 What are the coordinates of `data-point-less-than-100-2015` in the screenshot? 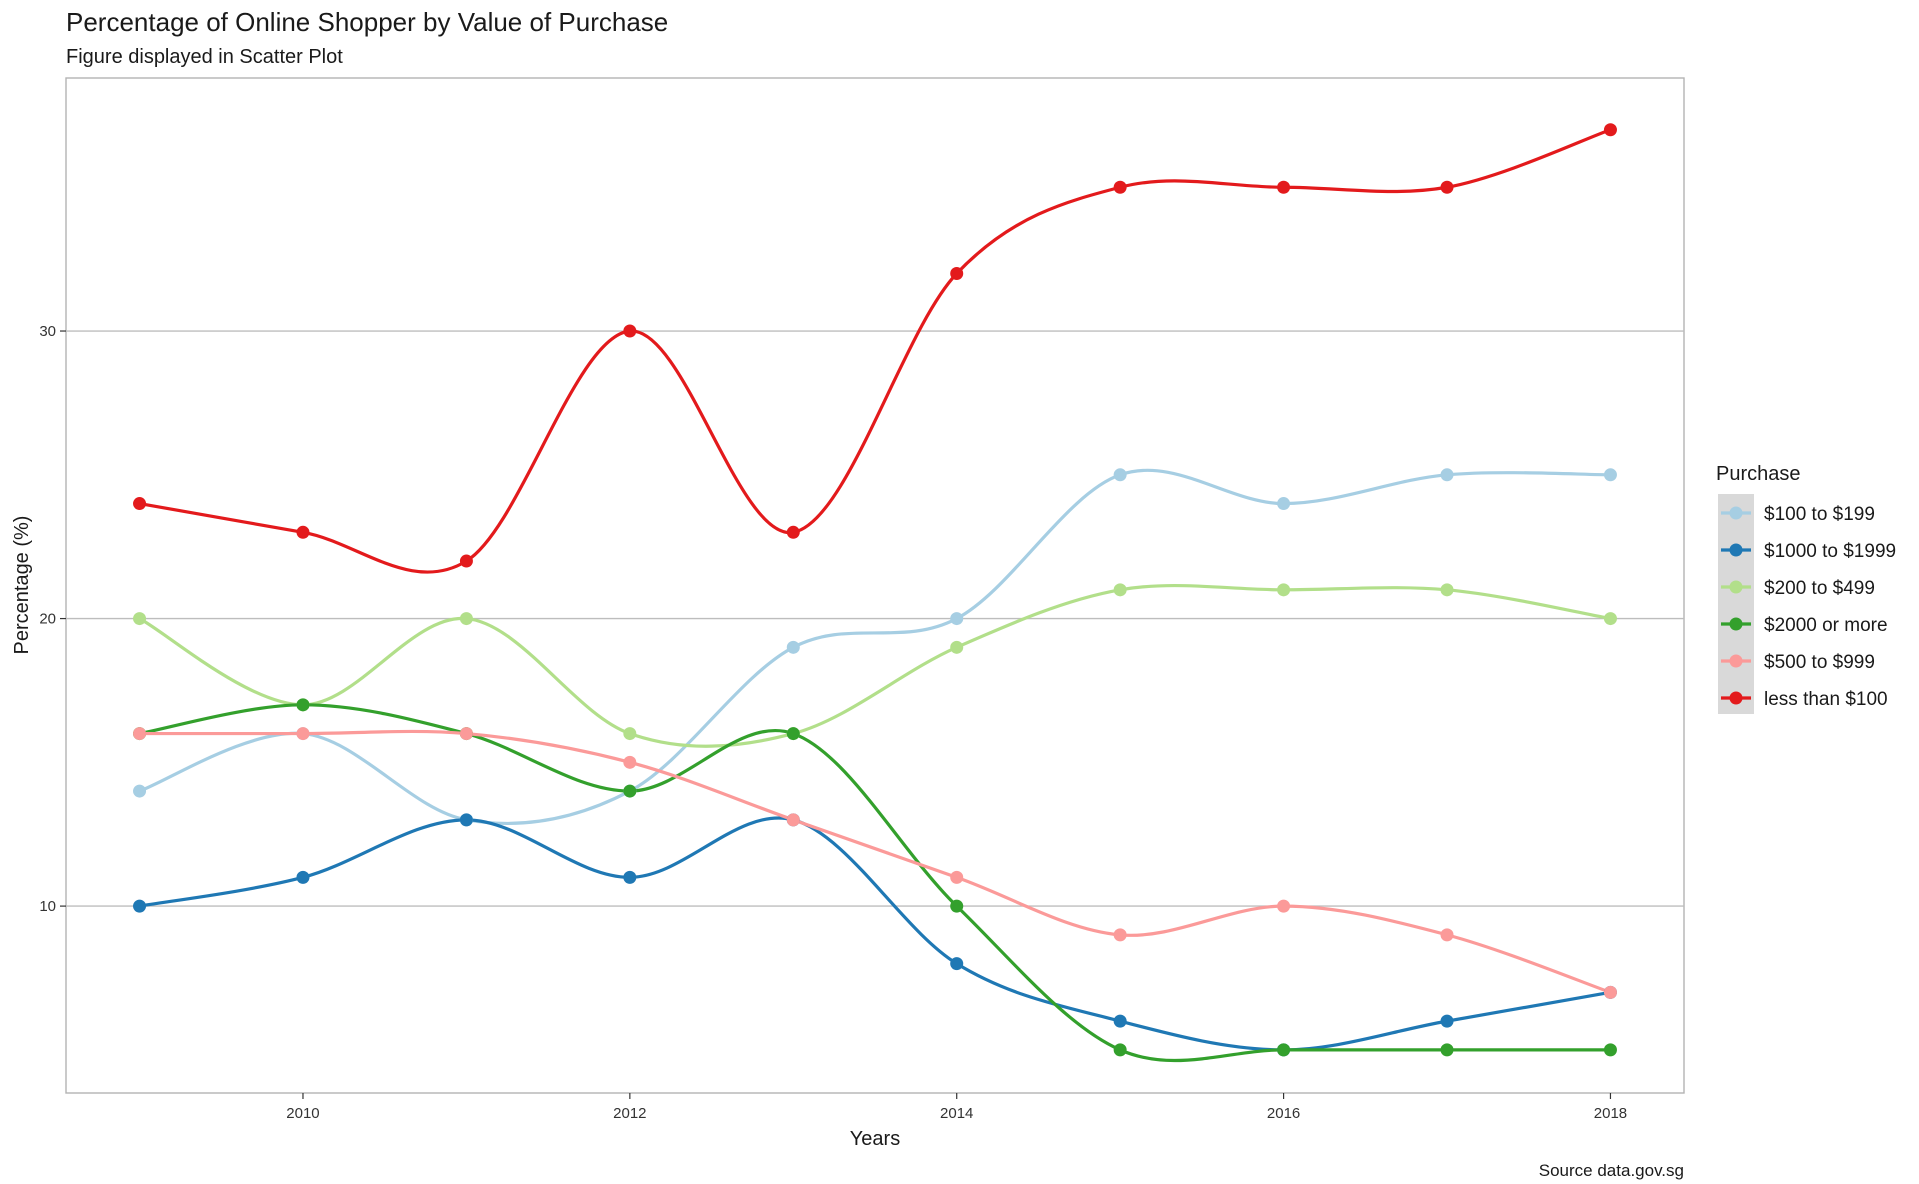 It's located at (1120, 187).